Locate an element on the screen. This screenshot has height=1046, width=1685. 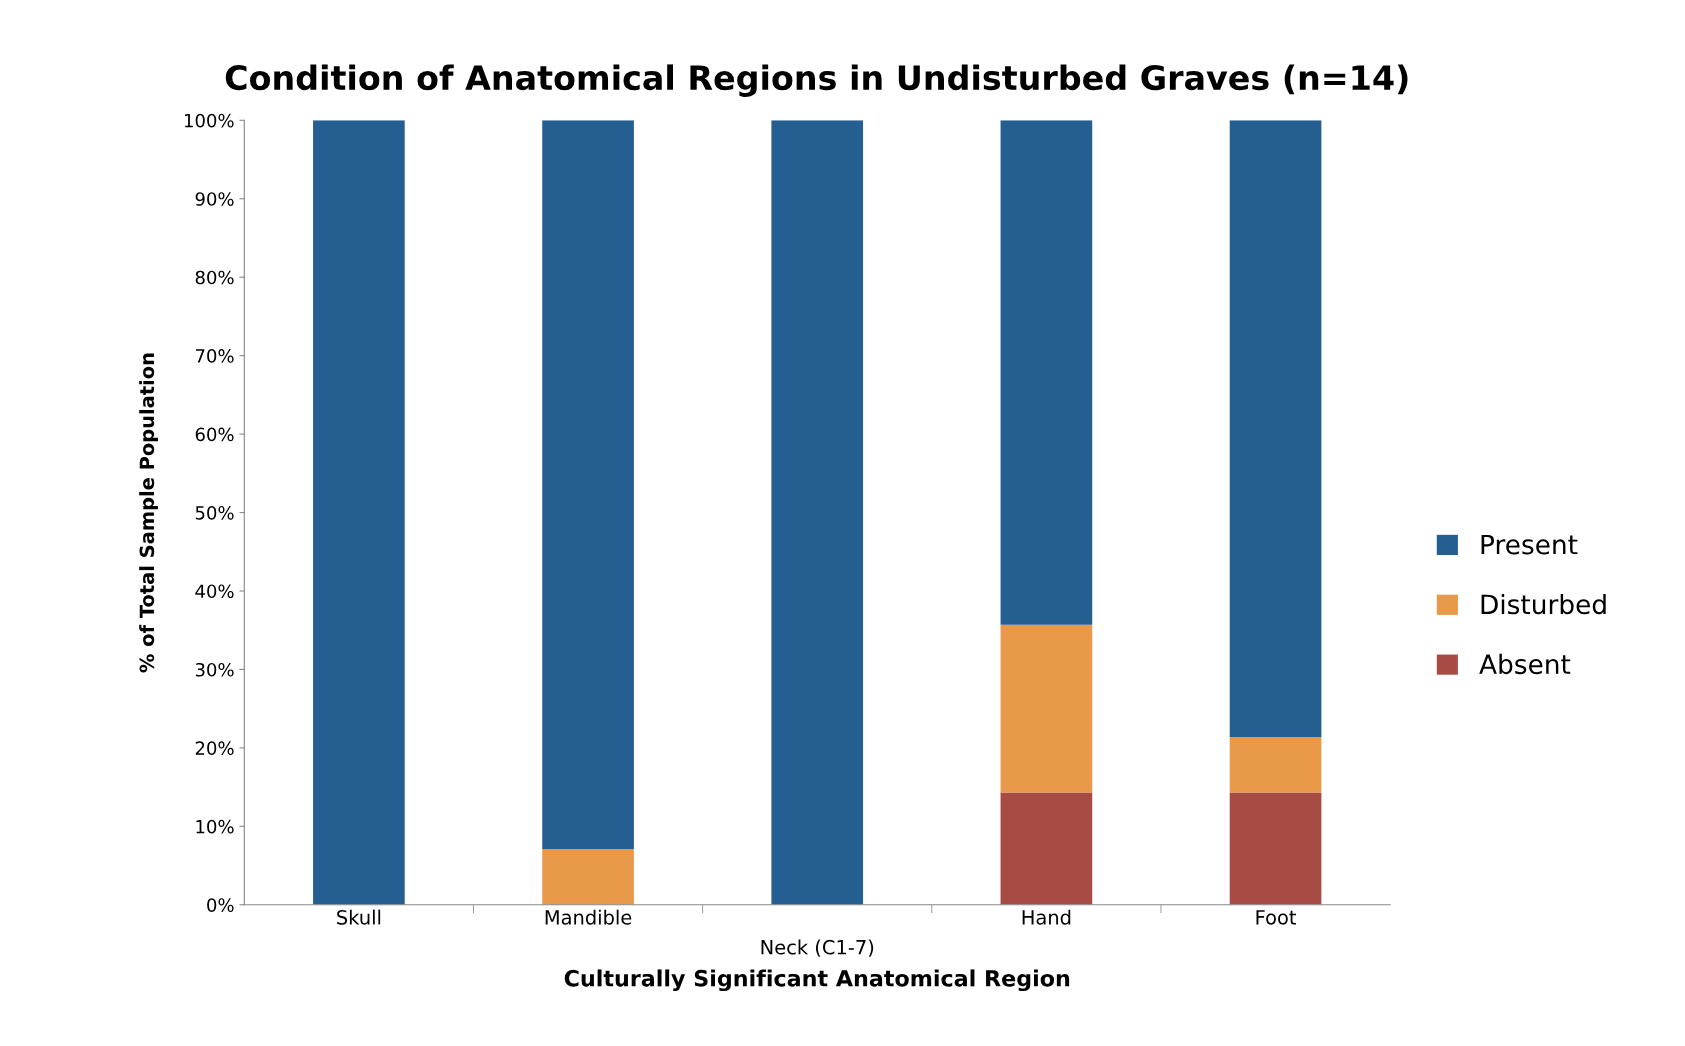
y-axis-title: % of Total Sample Population is located at coordinates (148, 513).